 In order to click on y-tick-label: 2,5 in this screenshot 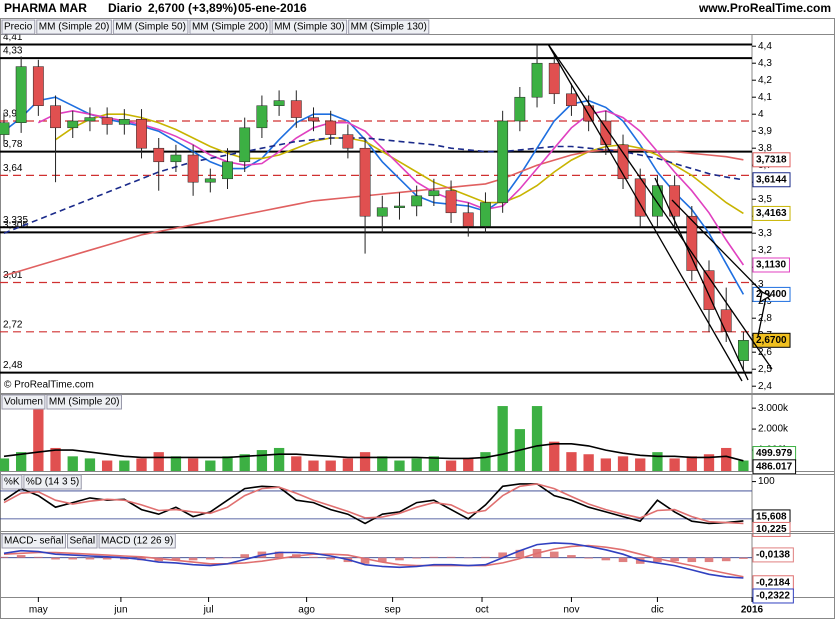, I will do `click(765, 369)`.